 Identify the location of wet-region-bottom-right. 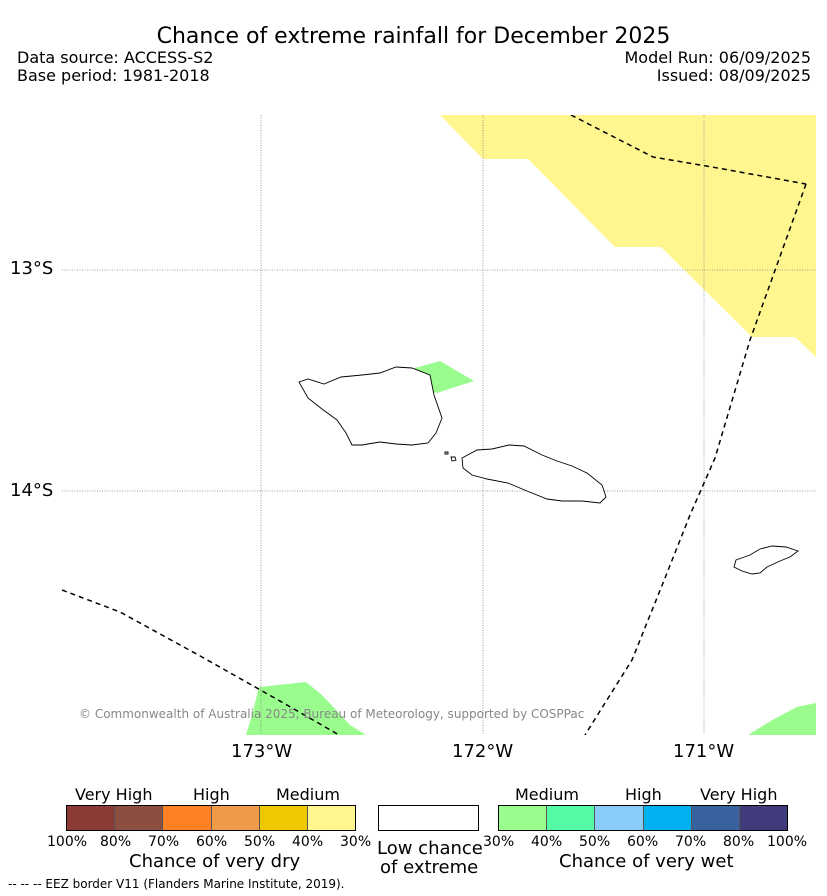
(782, 719).